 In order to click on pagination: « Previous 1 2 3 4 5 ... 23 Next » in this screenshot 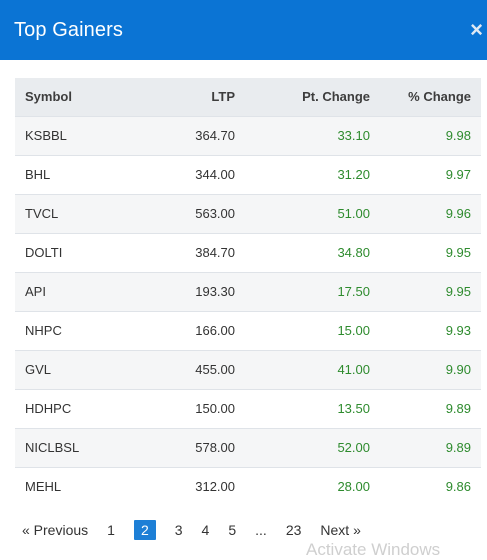, I will do `click(201, 530)`.